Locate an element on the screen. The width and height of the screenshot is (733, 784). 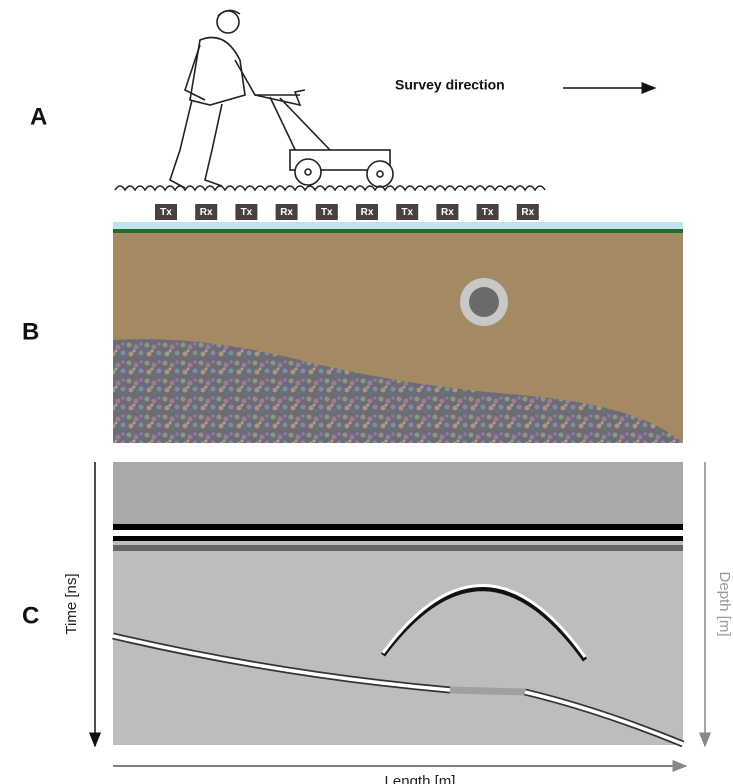
panel-label: B is located at coordinates (30, 331).